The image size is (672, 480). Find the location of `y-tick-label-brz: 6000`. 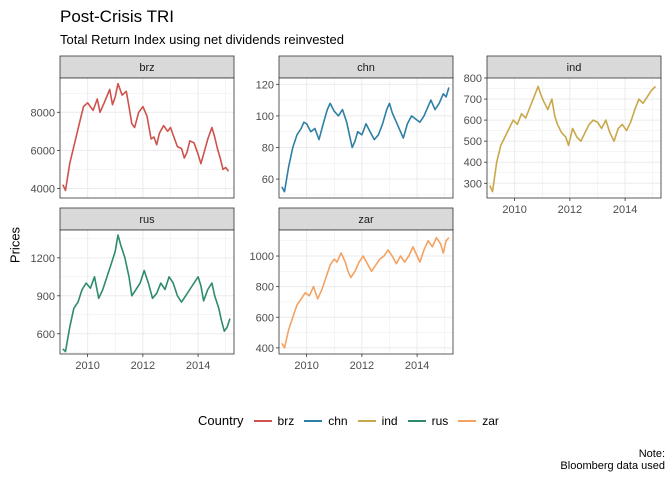

y-tick-label-brz: 6000 is located at coordinates (43, 151).